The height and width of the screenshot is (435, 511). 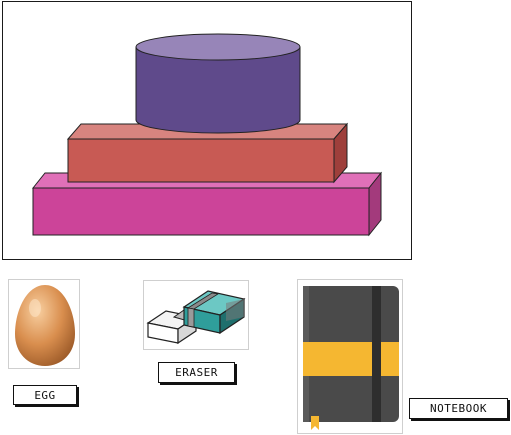 I want to click on egg-card, so click(x=44, y=324).